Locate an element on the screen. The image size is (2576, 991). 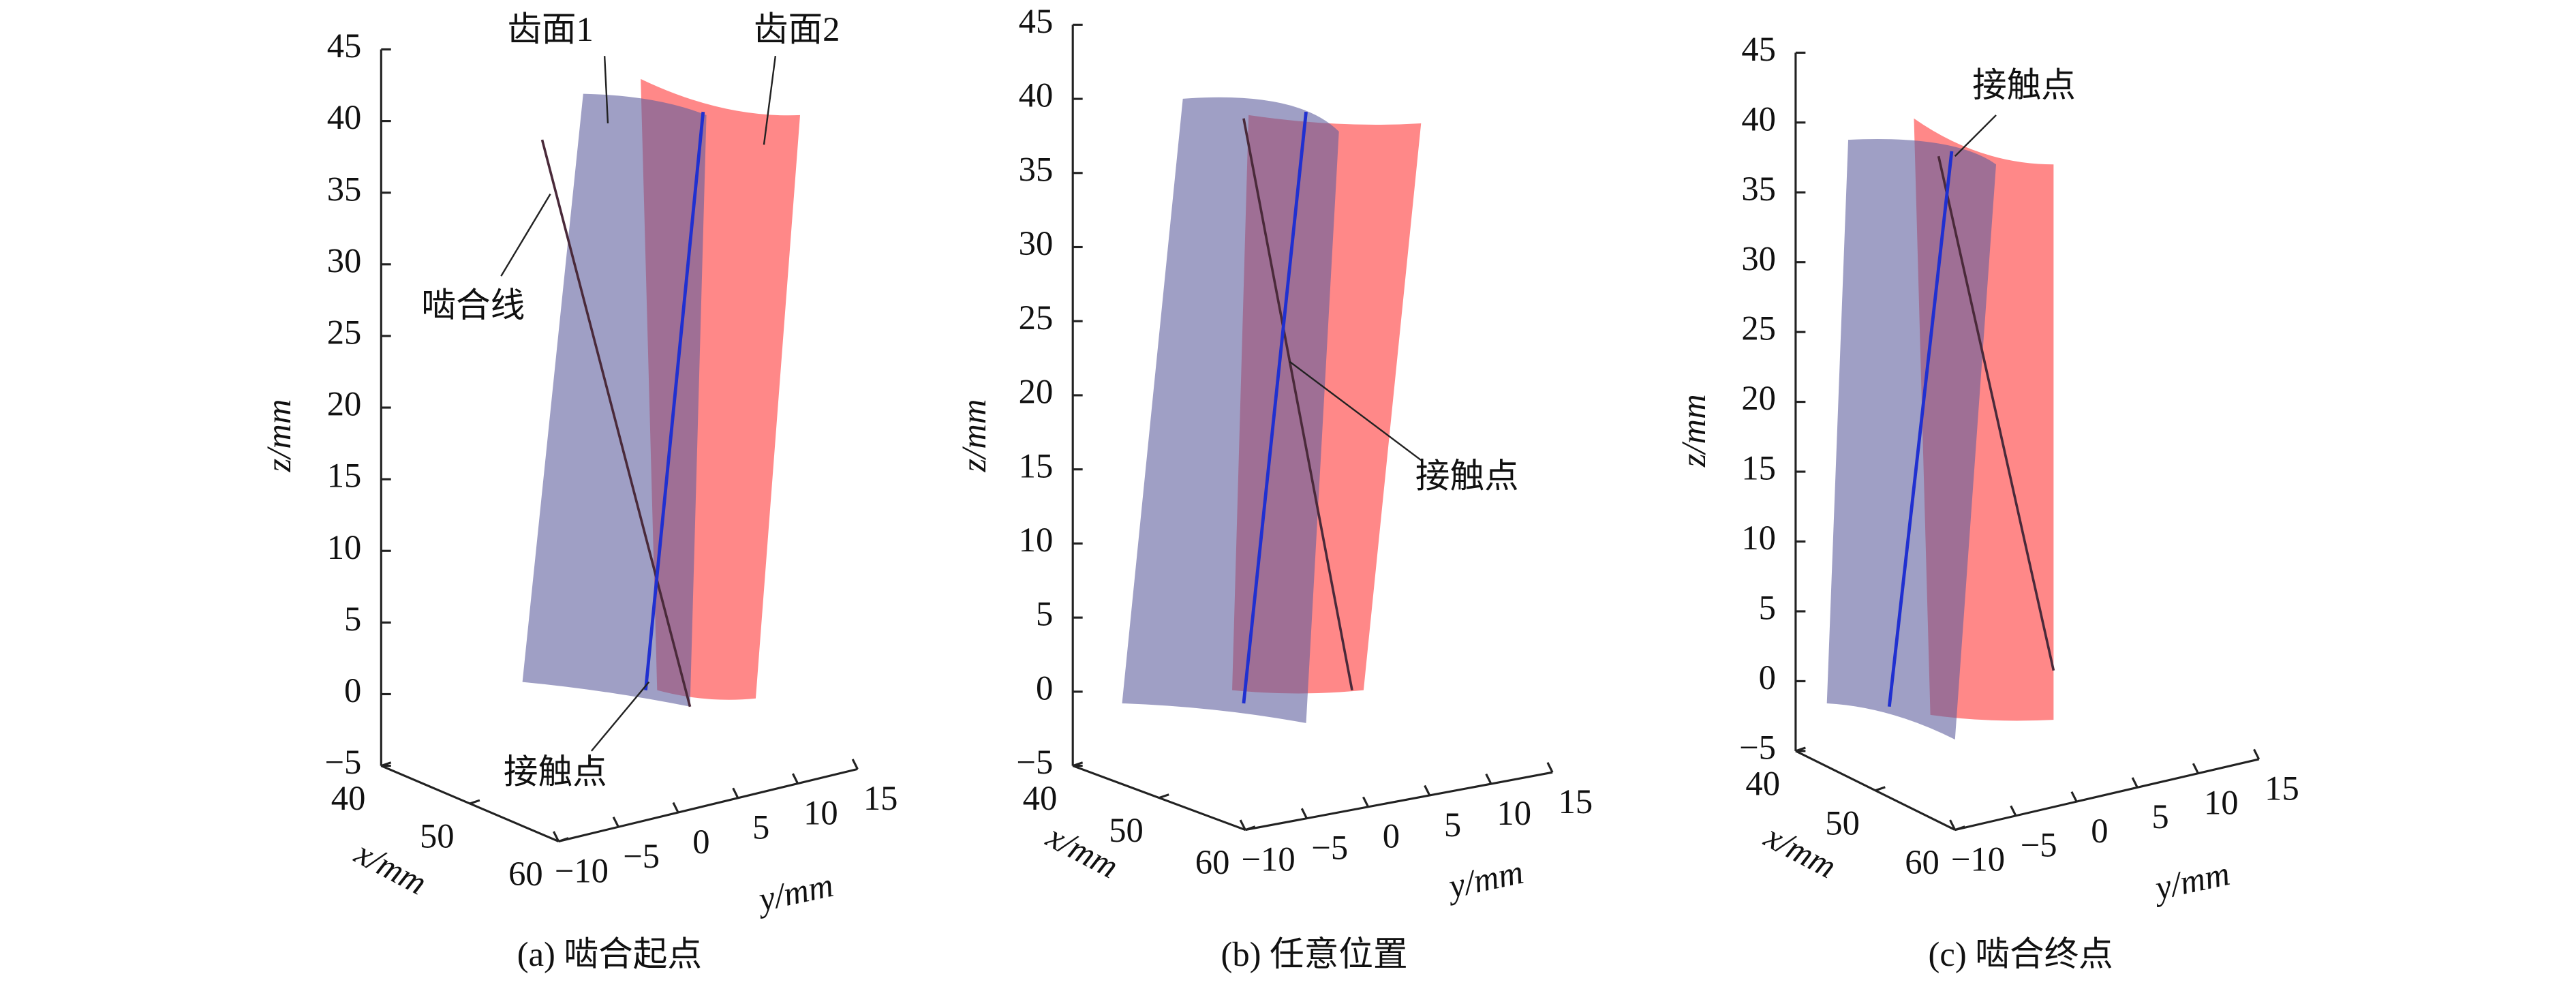
panel-c-surfaces is located at coordinates (1940, 429).